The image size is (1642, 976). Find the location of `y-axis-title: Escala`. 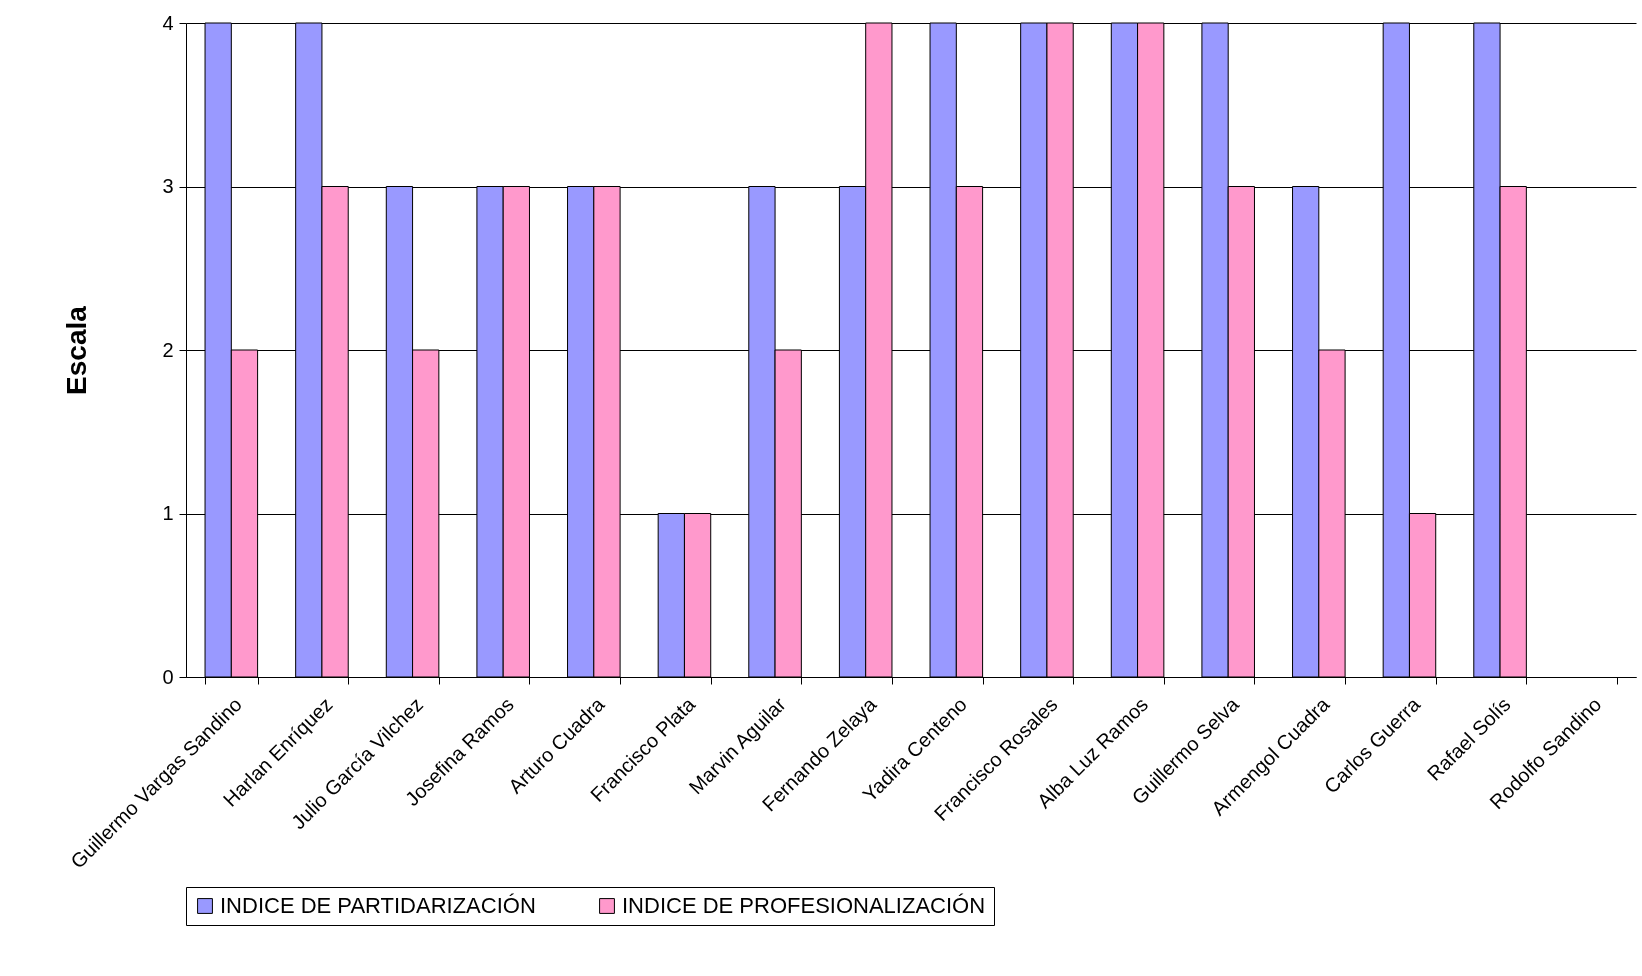

y-axis-title: Escala is located at coordinates (77, 350).